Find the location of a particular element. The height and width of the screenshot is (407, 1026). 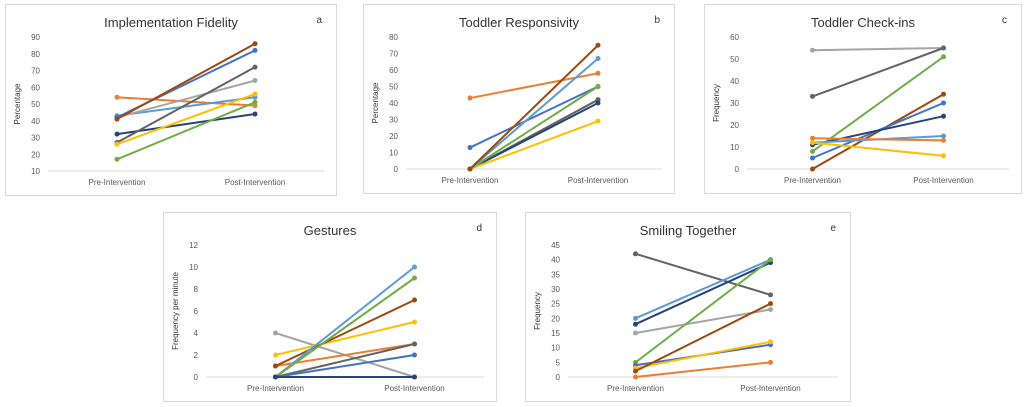

panel-letter: d is located at coordinates (479, 228).